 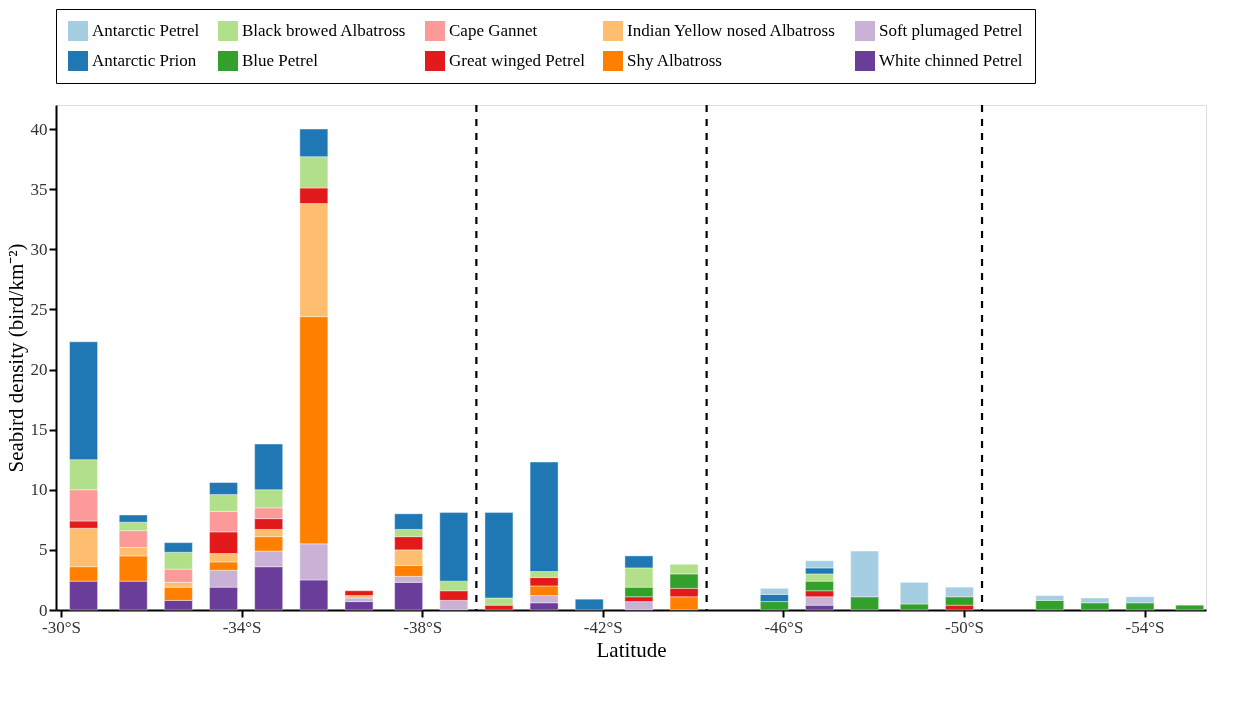 I want to click on x-tick-label: -38°S, so click(x=423, y=627).